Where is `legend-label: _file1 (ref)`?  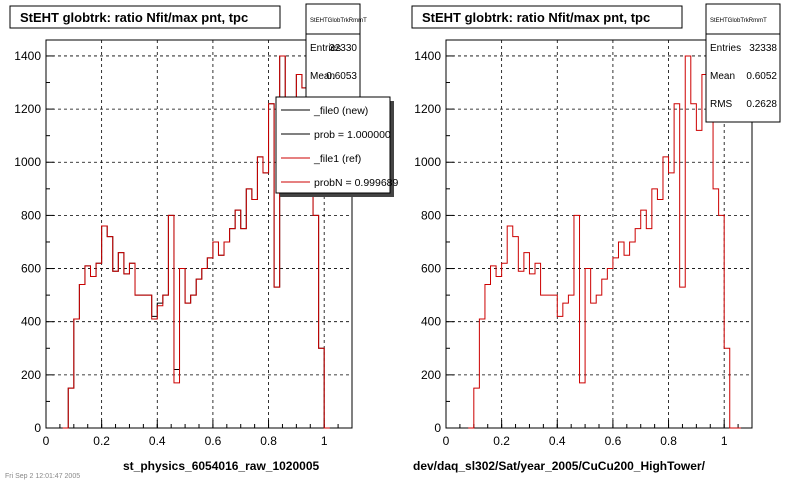
legend-label: _file1 (ref) is located at coordinates (337, 159).